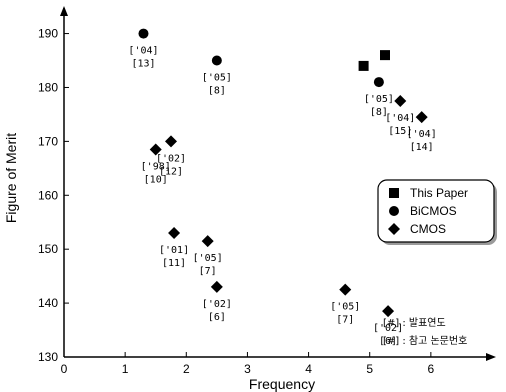 This screenshot has width=506, height=392. What do you see at coordinates (431, 369) in the screenshot?
I see `x-tick-label: 6` at bounding box center [431, 369].